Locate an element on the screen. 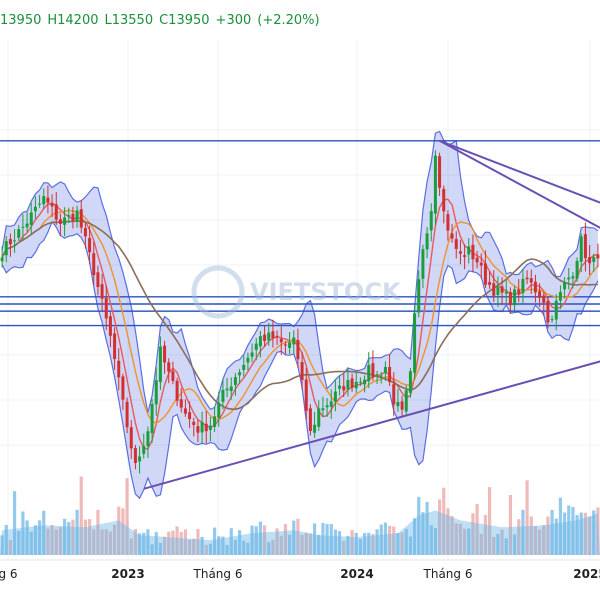  x-axis: g 6 2023 Tháng 6 2024 Tháng 6 2025 is located at coordinates (300, 570).